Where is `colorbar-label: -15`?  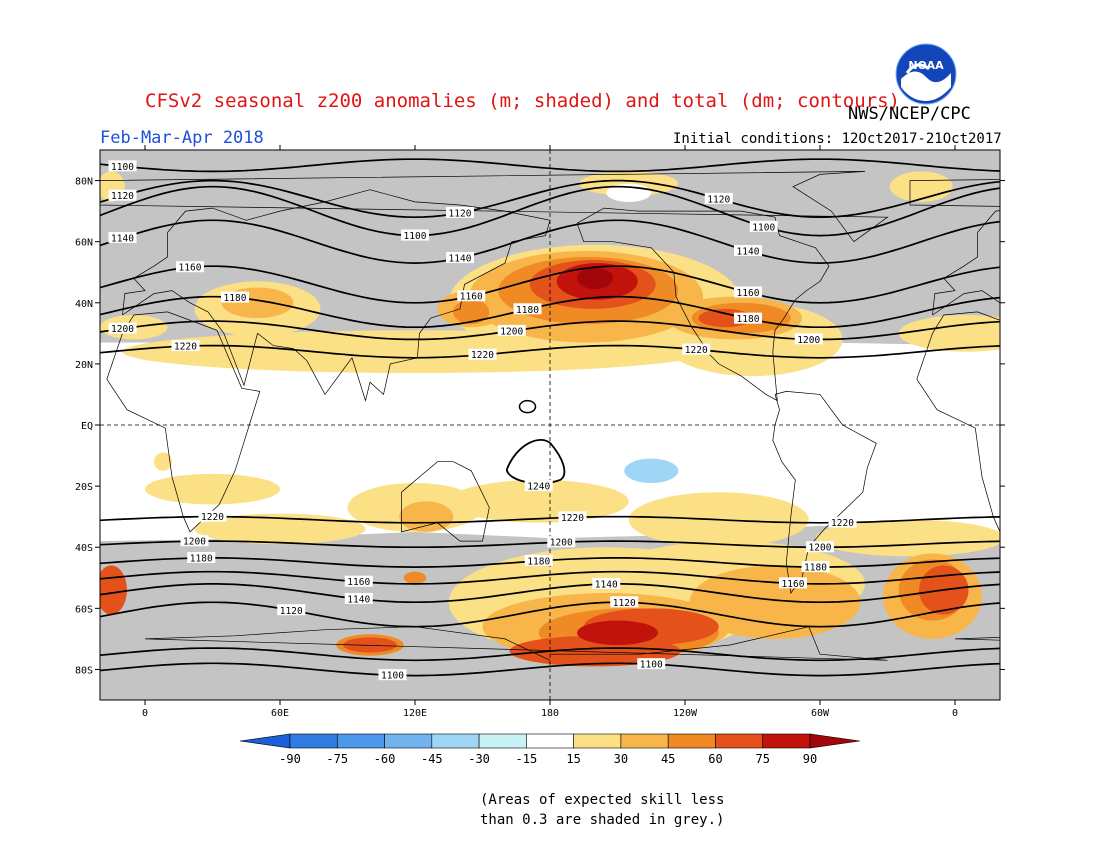 colorbar-label: -15 is located at coordinates (527, 759).